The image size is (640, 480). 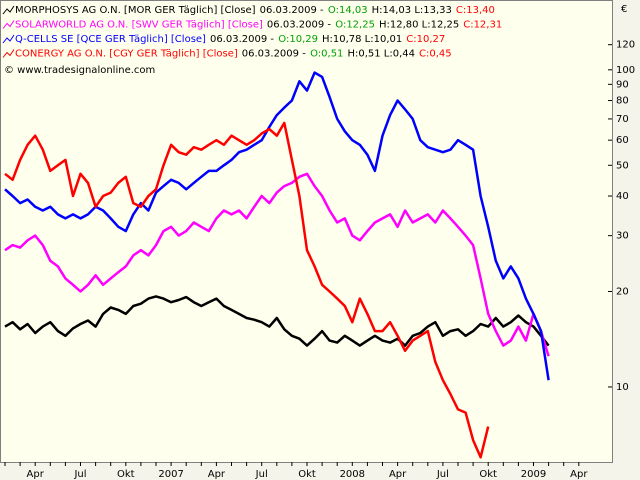 I want to click on legend-open: O:0,51, so click(x=326, y=54).